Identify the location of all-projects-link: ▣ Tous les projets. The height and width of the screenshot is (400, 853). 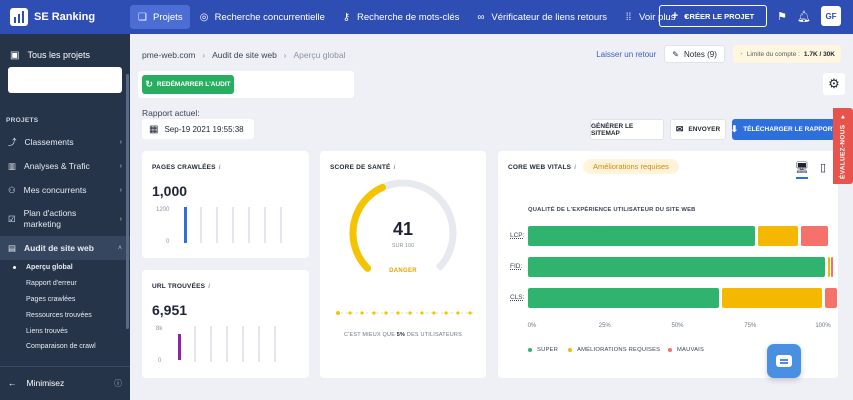
(65, 49).